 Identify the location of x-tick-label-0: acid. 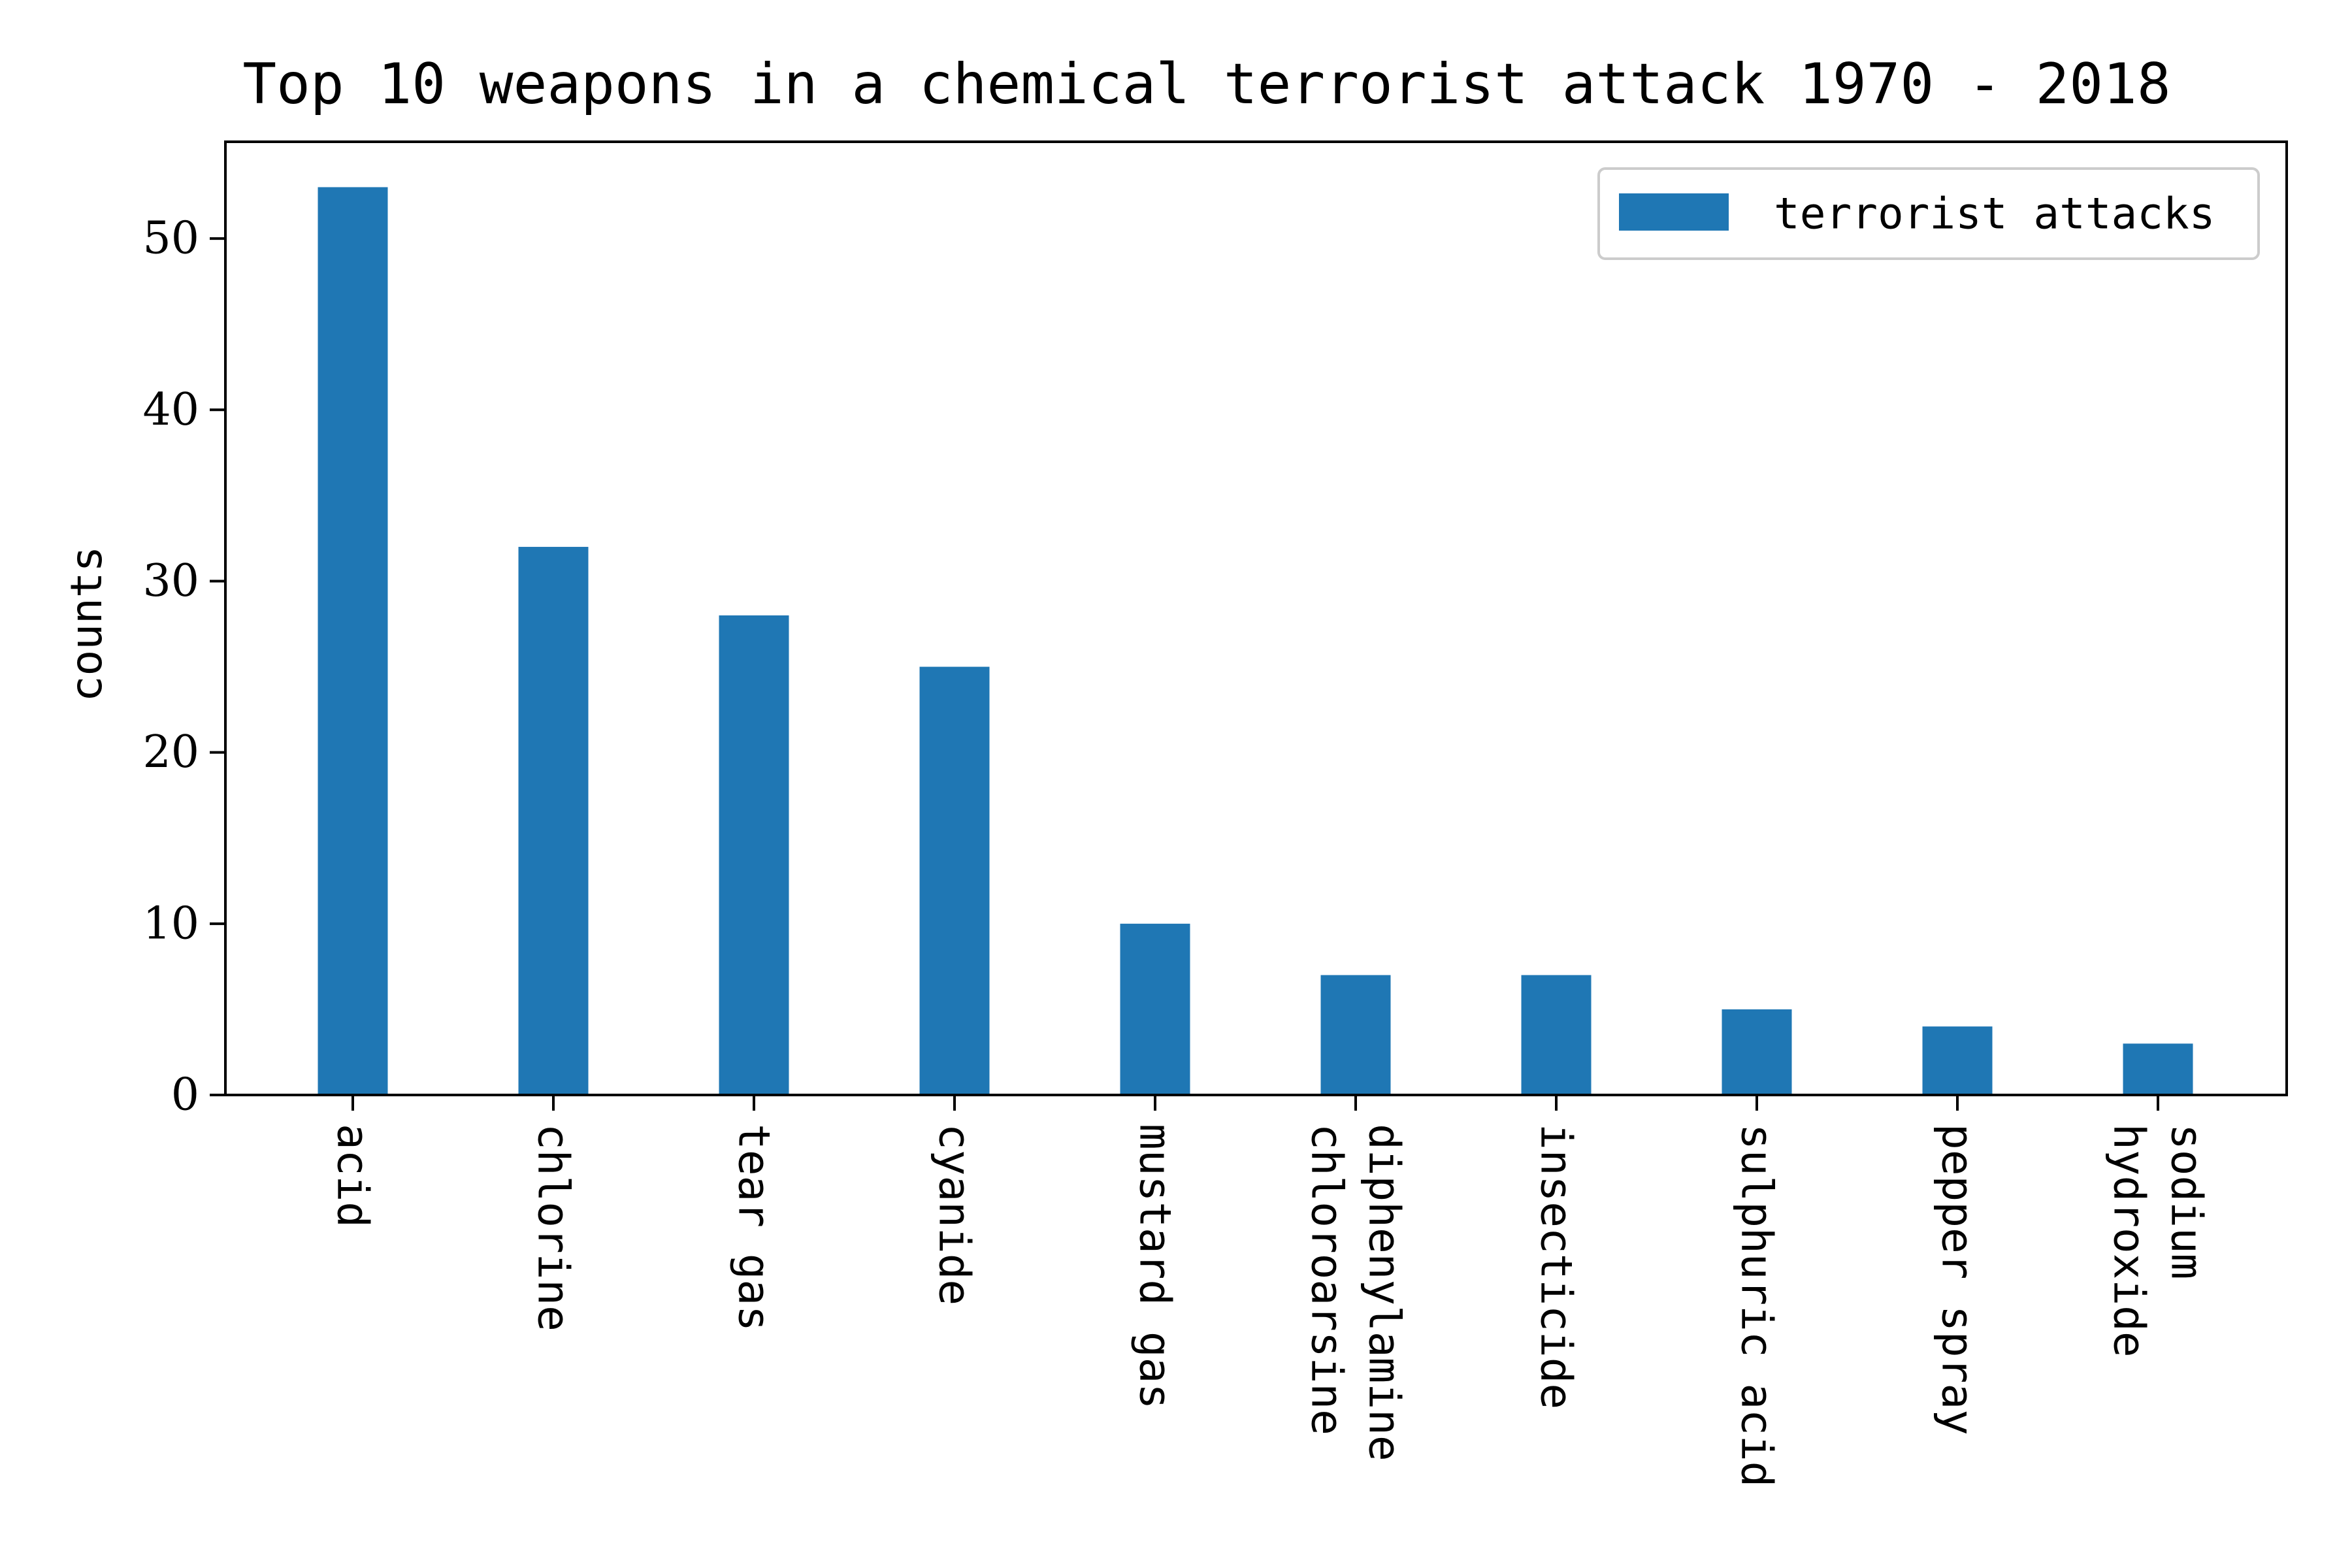
(353, 1176).